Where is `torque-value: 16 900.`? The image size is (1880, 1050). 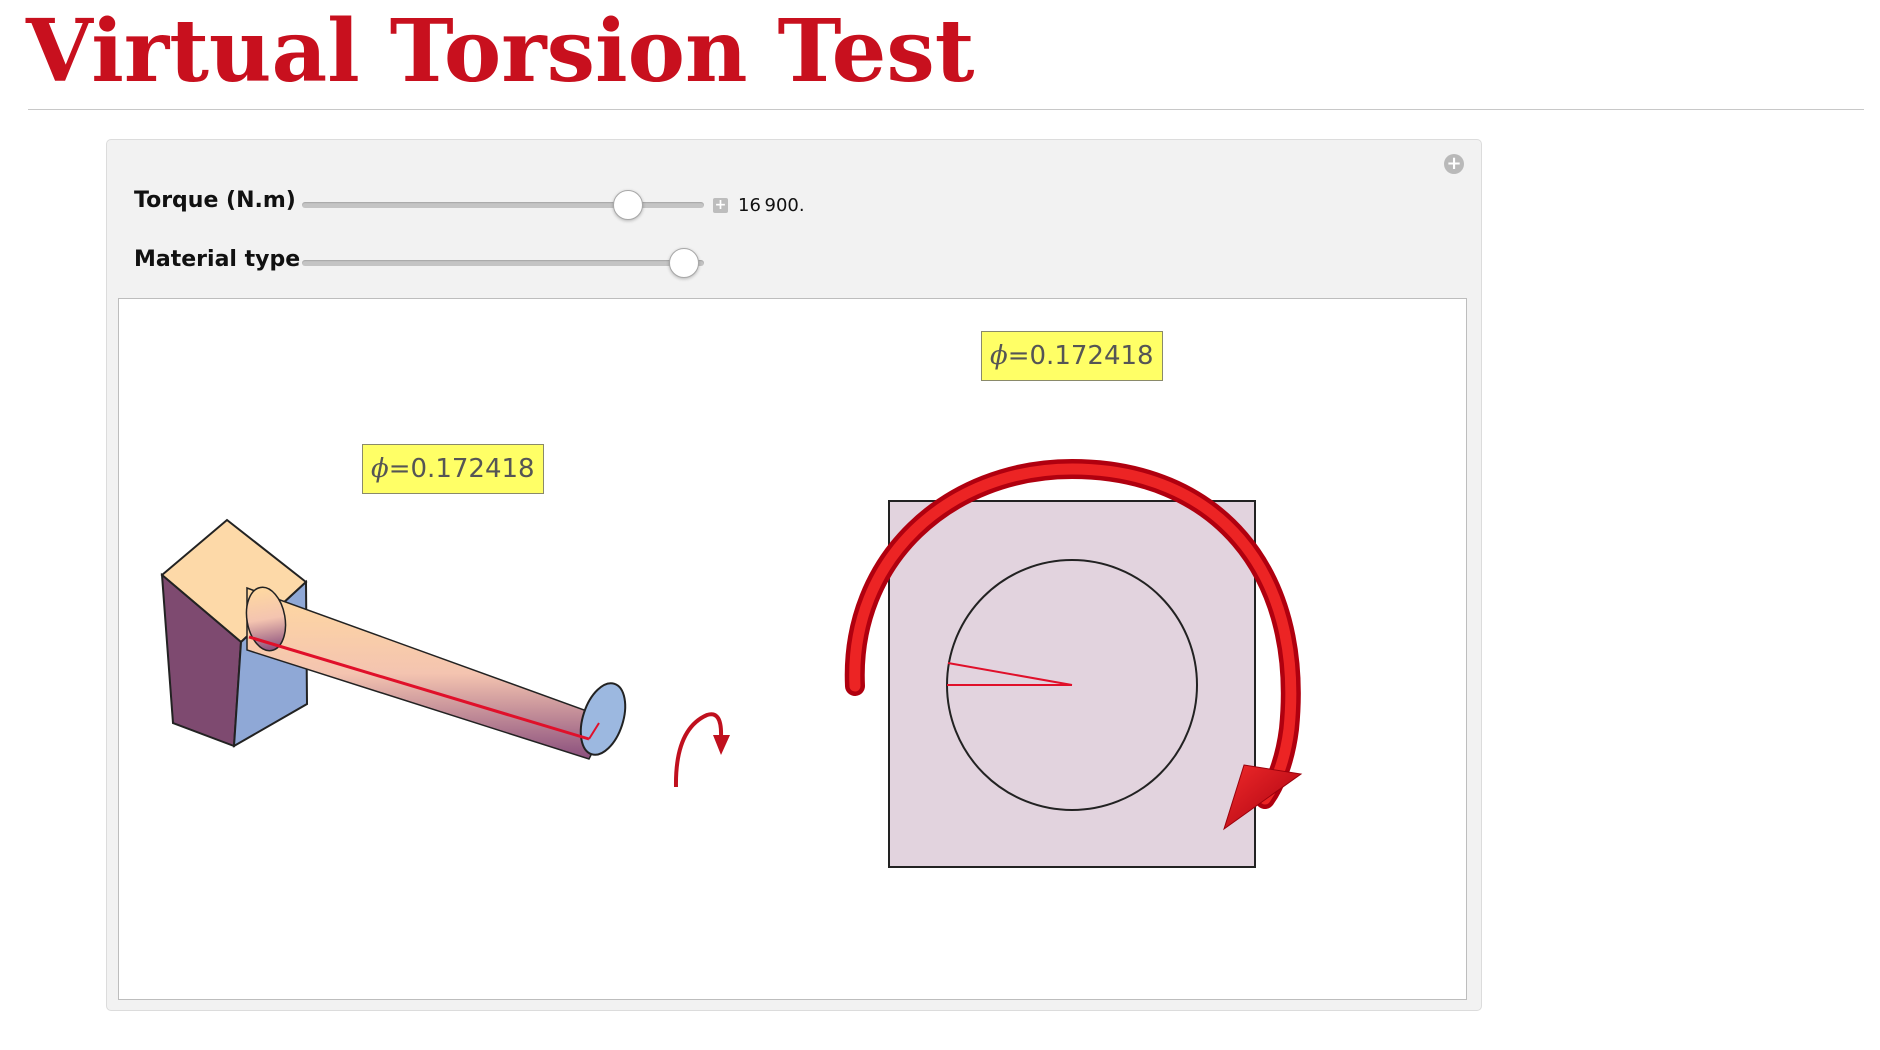
torque-value: 16 900. is located at coordinates (771, 205).